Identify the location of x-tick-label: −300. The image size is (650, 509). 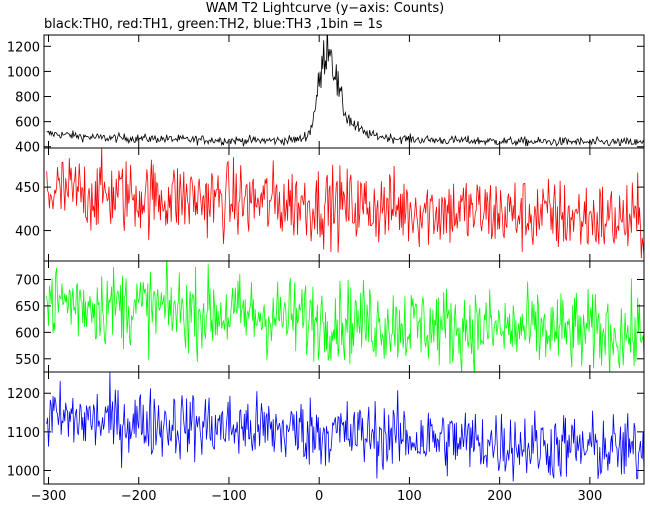
(49, 496).